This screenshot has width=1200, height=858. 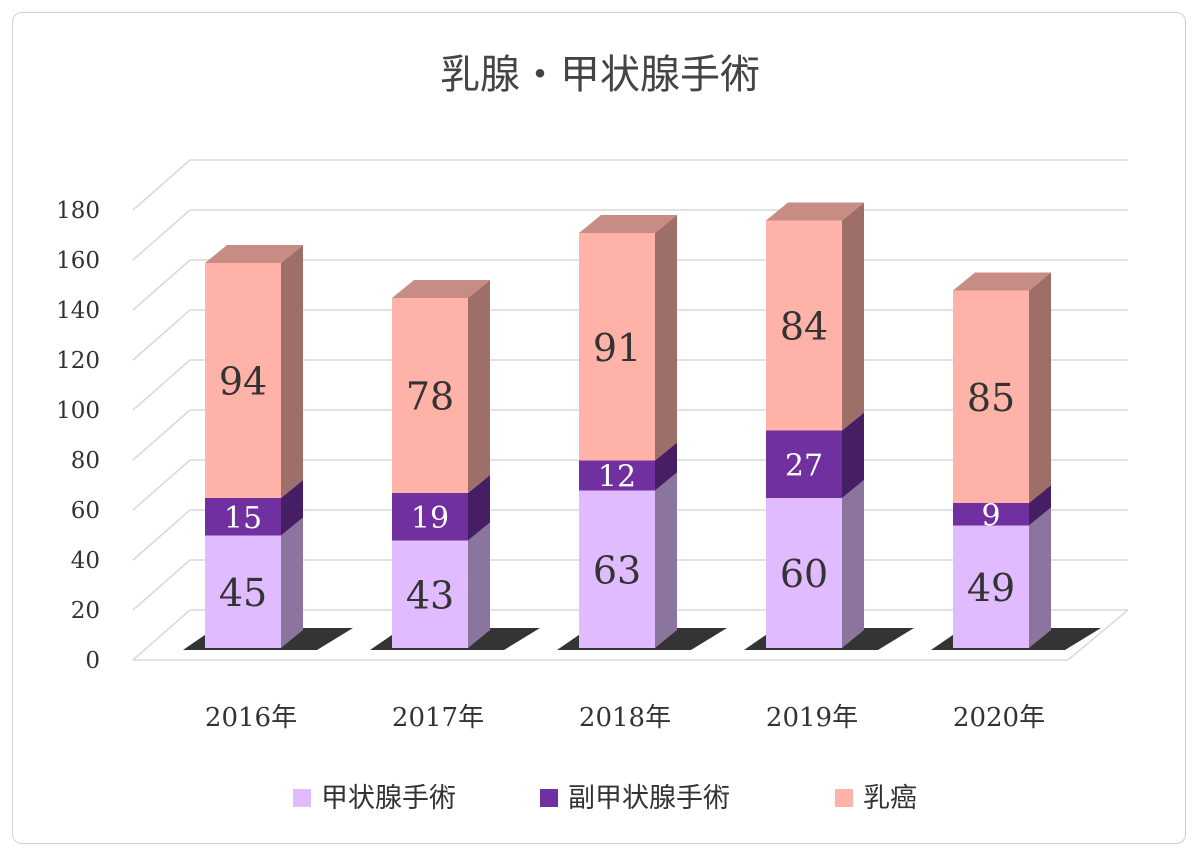 I want to click on bar-stack: 43 19 78, so click(x=455, y=465).